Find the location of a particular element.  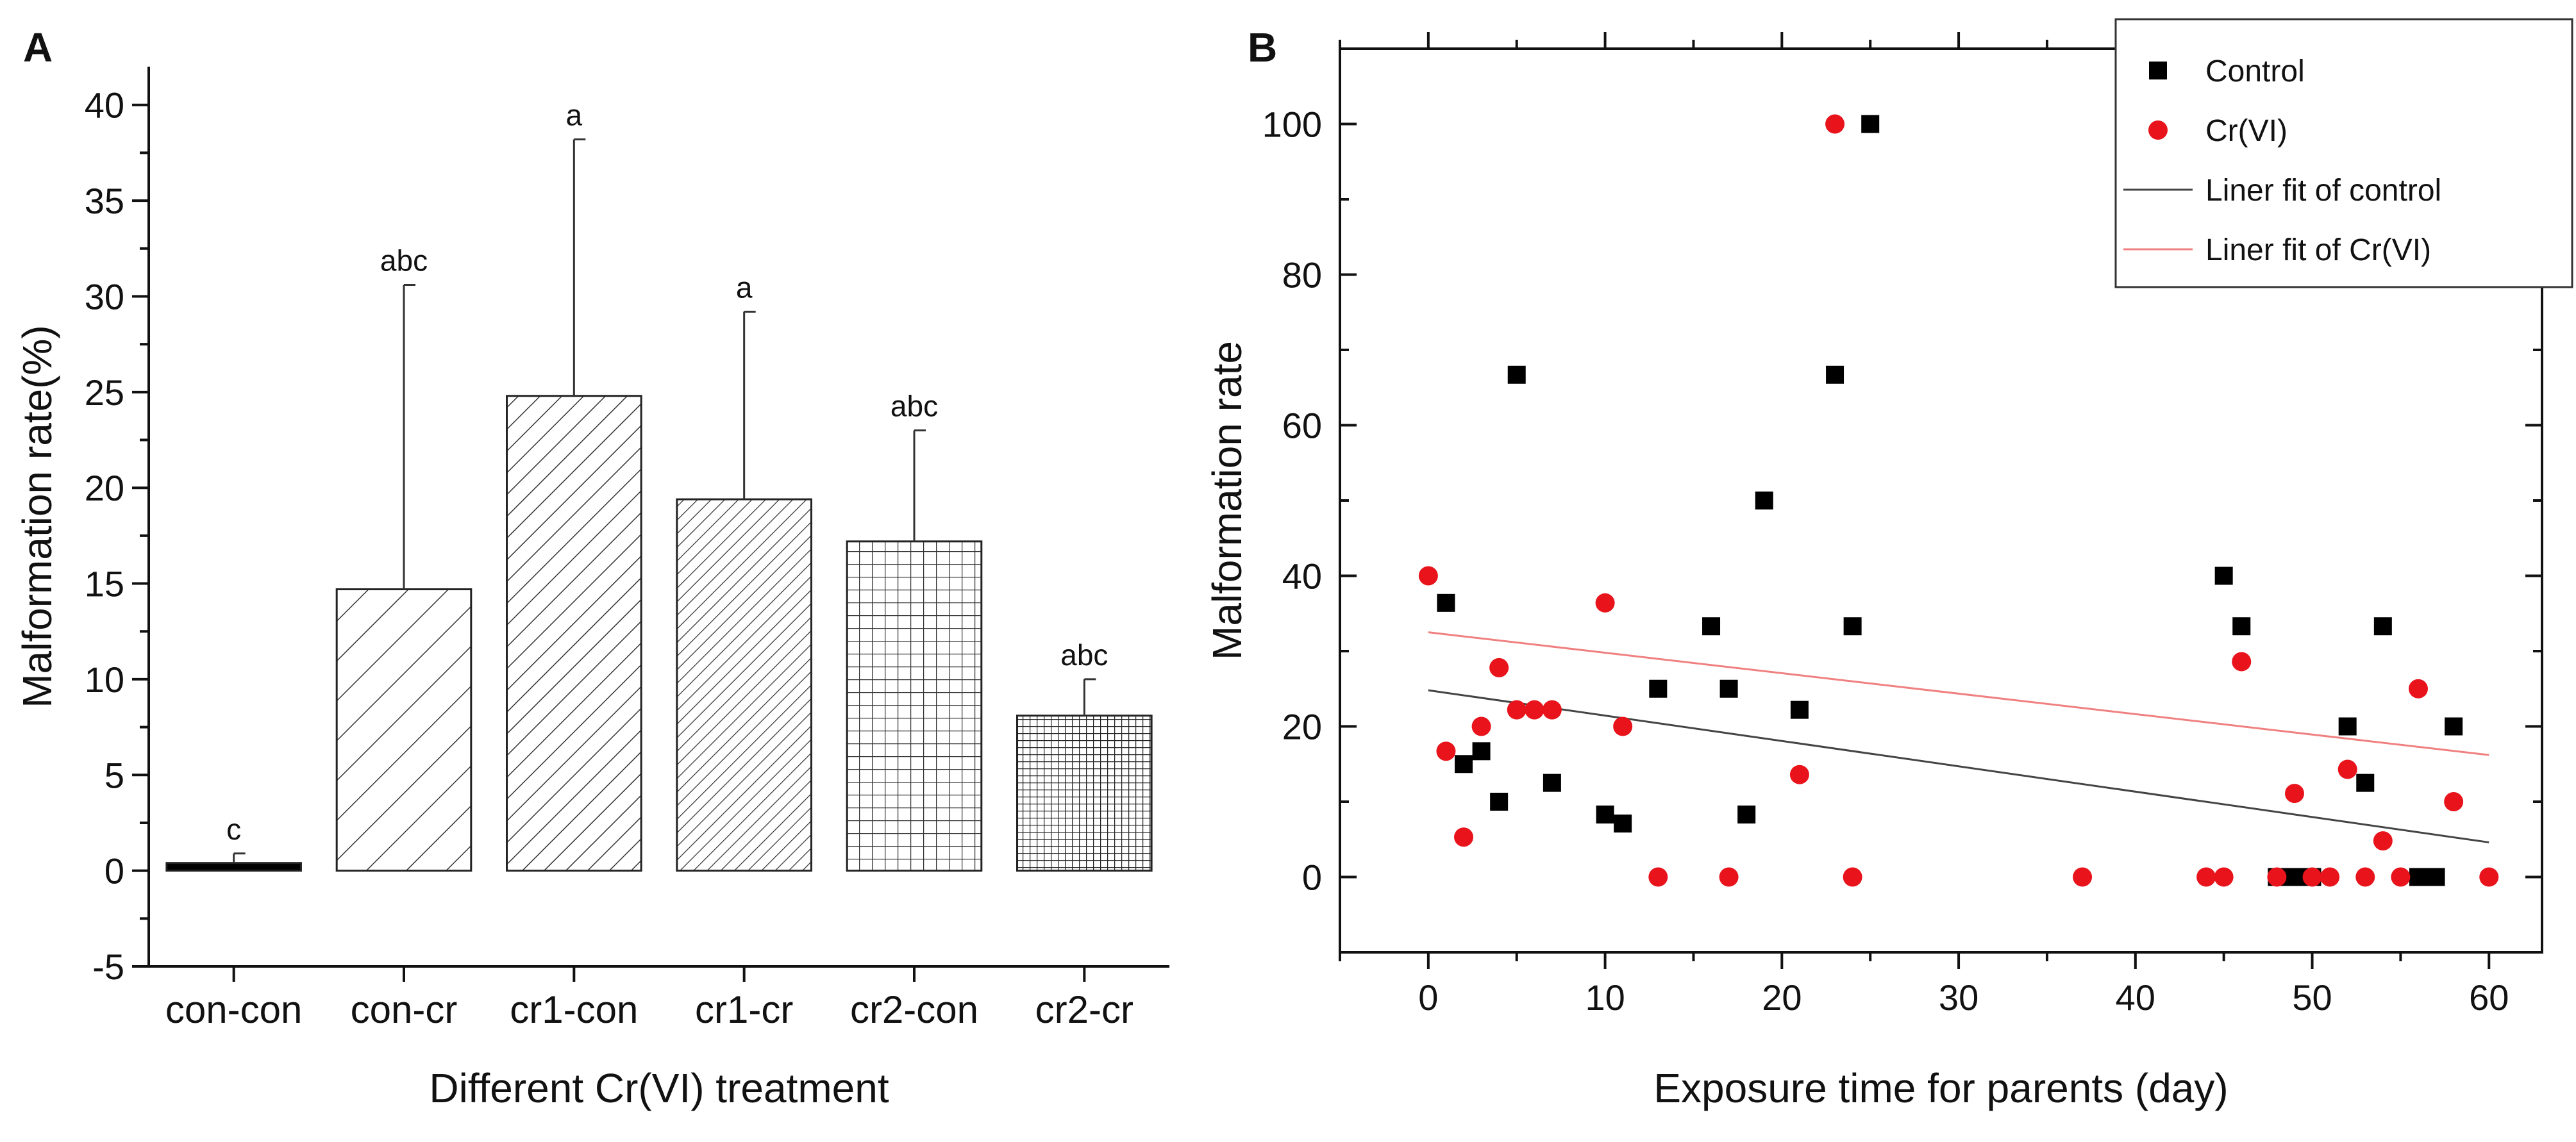

y-tick-label: 35 is located at coordinates (104, 201).